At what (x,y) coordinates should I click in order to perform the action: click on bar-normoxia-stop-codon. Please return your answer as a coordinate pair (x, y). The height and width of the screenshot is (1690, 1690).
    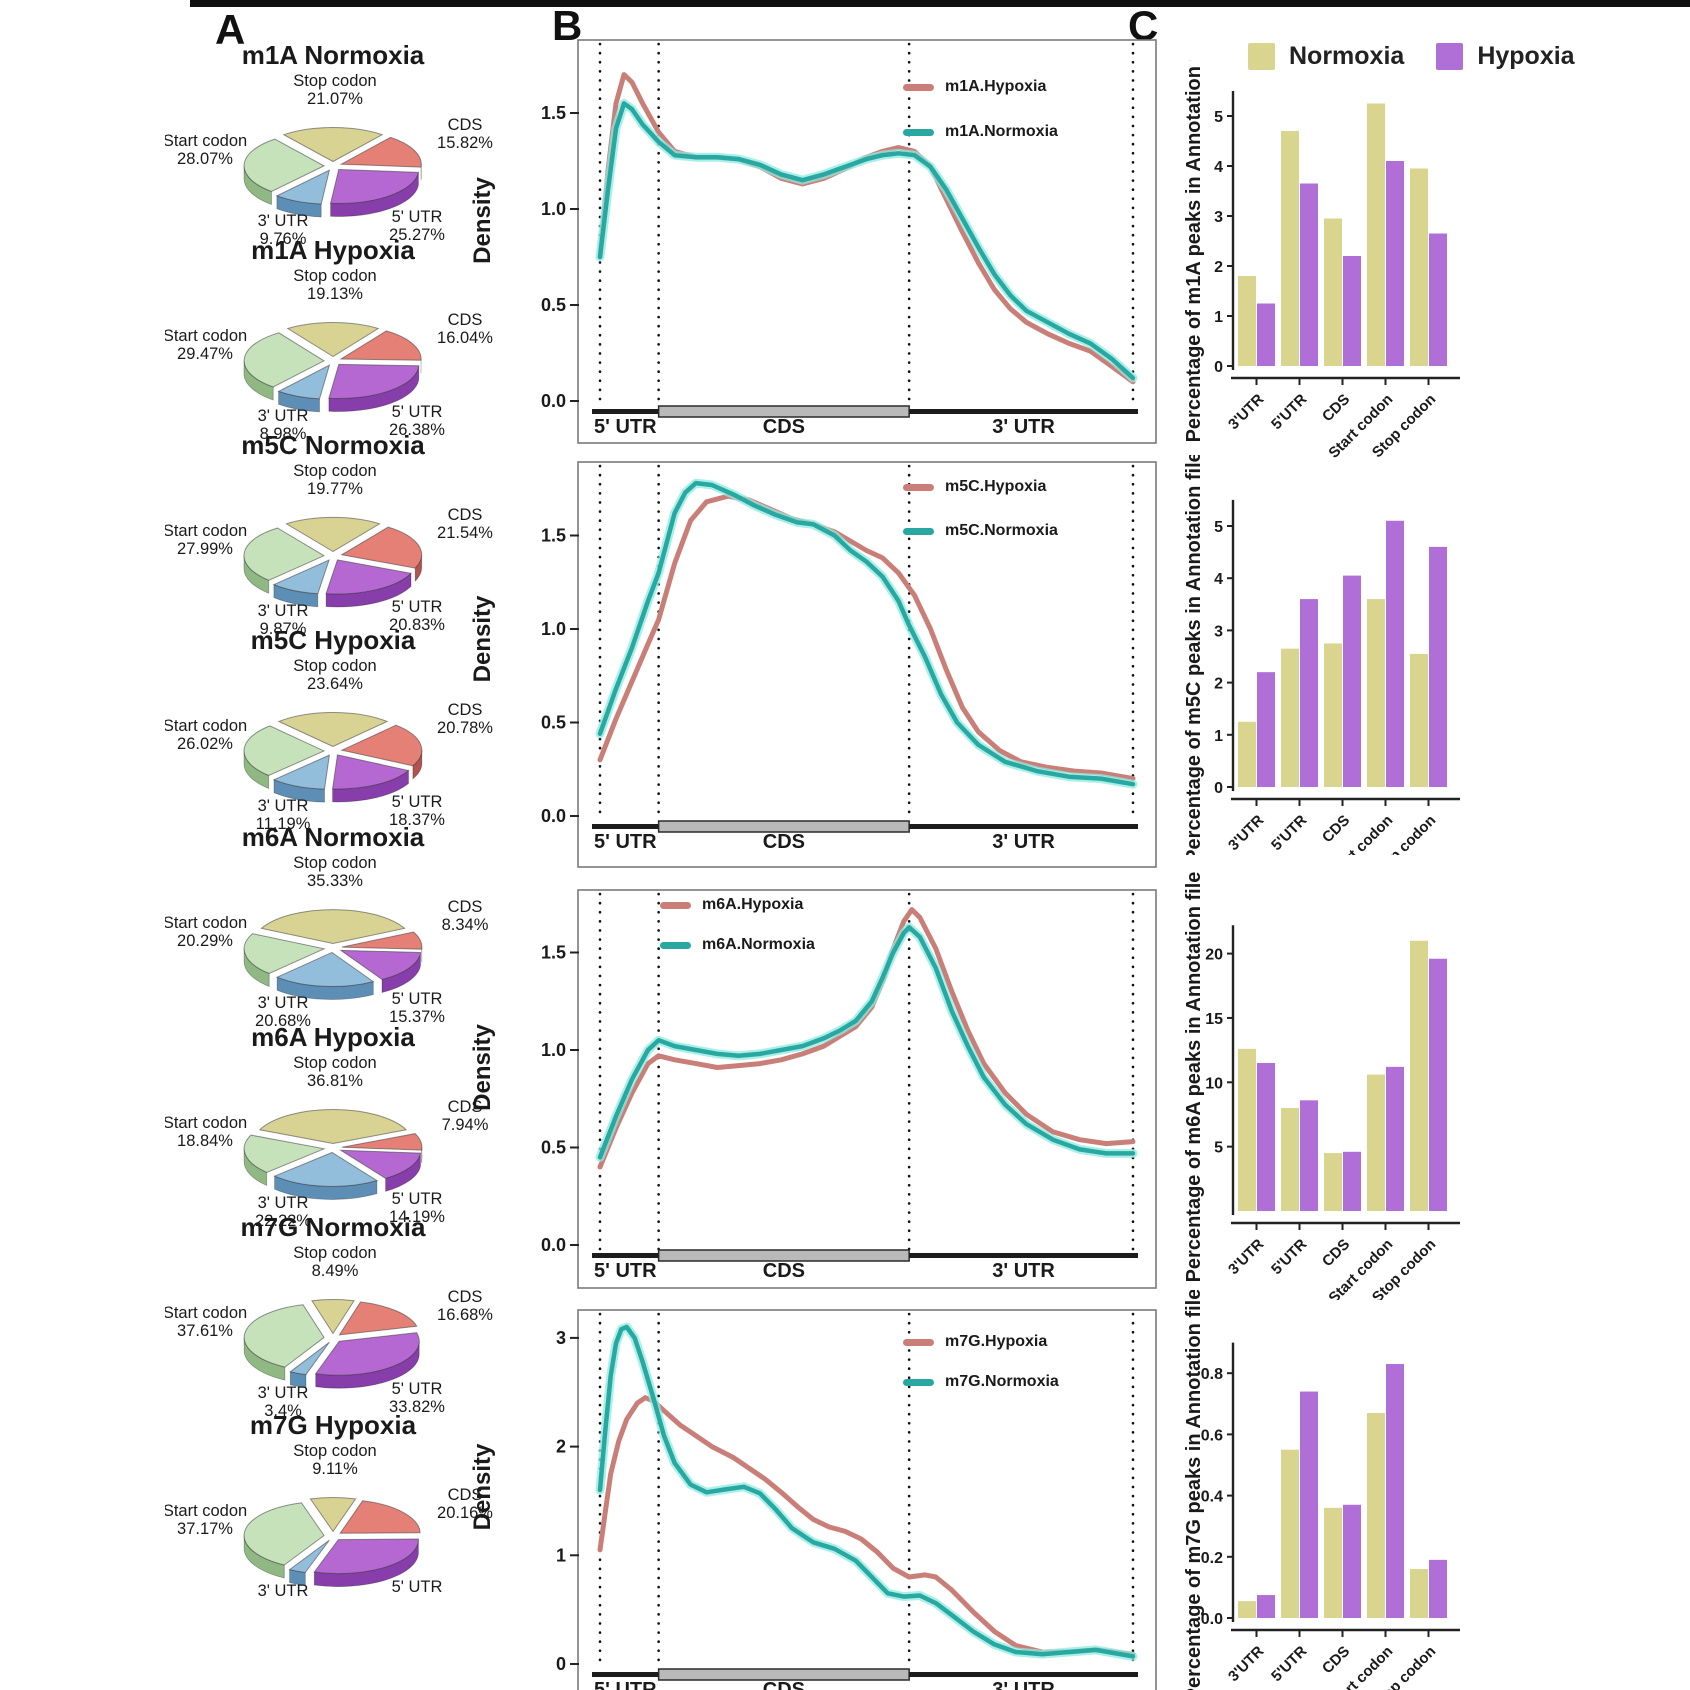
    Looking at the image, I should click on (1419, 1593).